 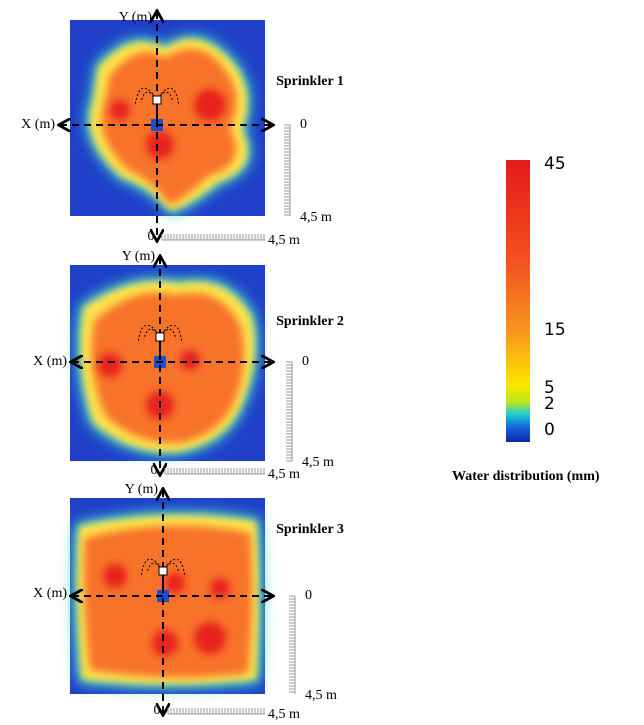 I want to click on colorbar-tick-label: 2, so click(x=549, y=404).